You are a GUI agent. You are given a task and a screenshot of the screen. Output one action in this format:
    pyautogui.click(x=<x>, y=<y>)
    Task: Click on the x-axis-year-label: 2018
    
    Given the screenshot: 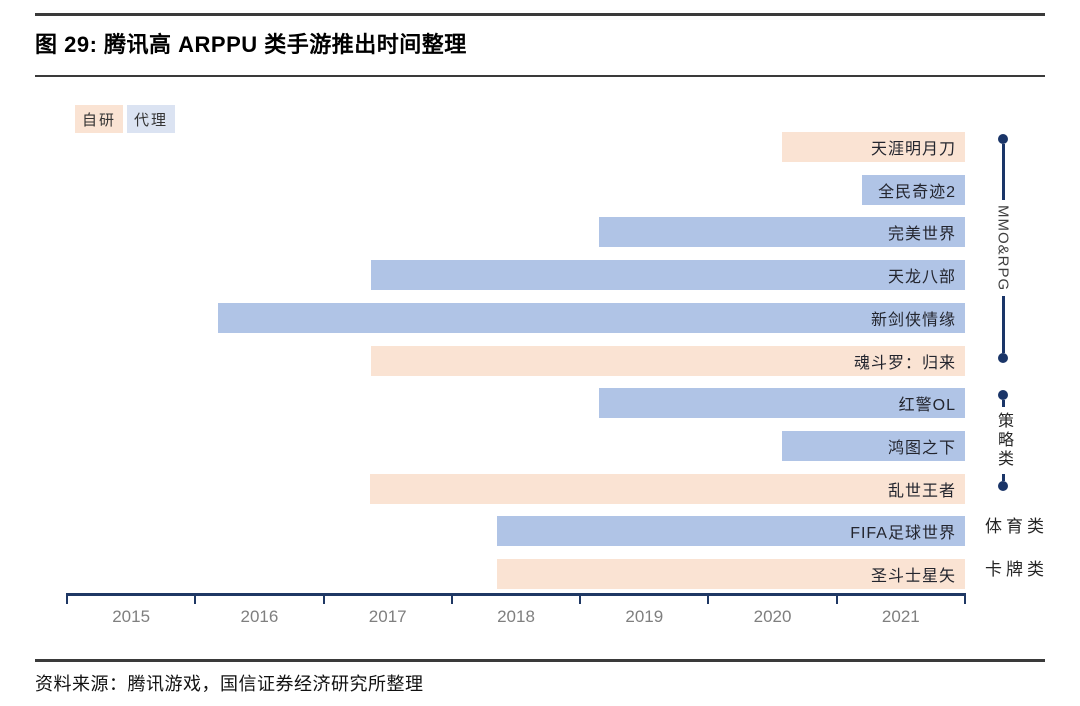 What is the action you would take?
    pyautogui.click(x=516, y=616)
    